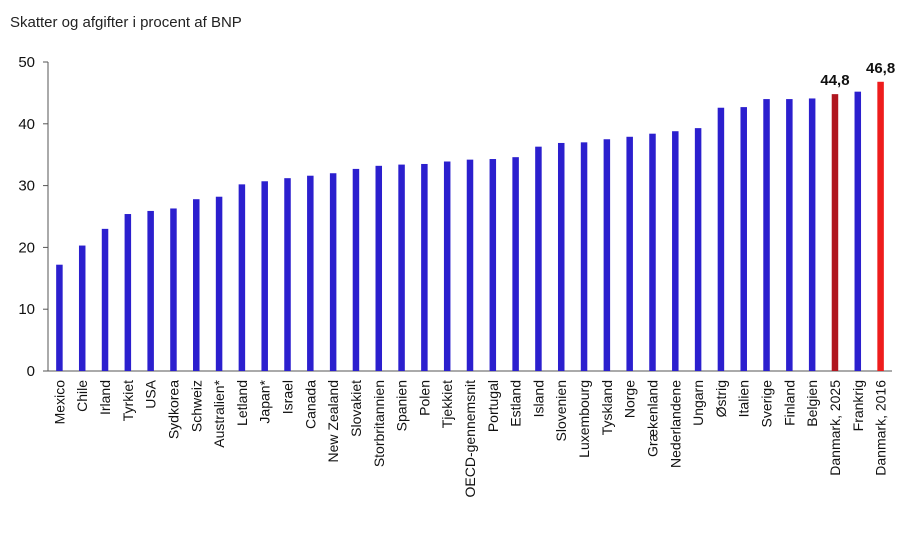 This screenshot has width=904, height=539. What do you see at coordinates (493, 406) in the screenshot?
I see `x-tick-label: Portugal` at bounding box center [493, 406].